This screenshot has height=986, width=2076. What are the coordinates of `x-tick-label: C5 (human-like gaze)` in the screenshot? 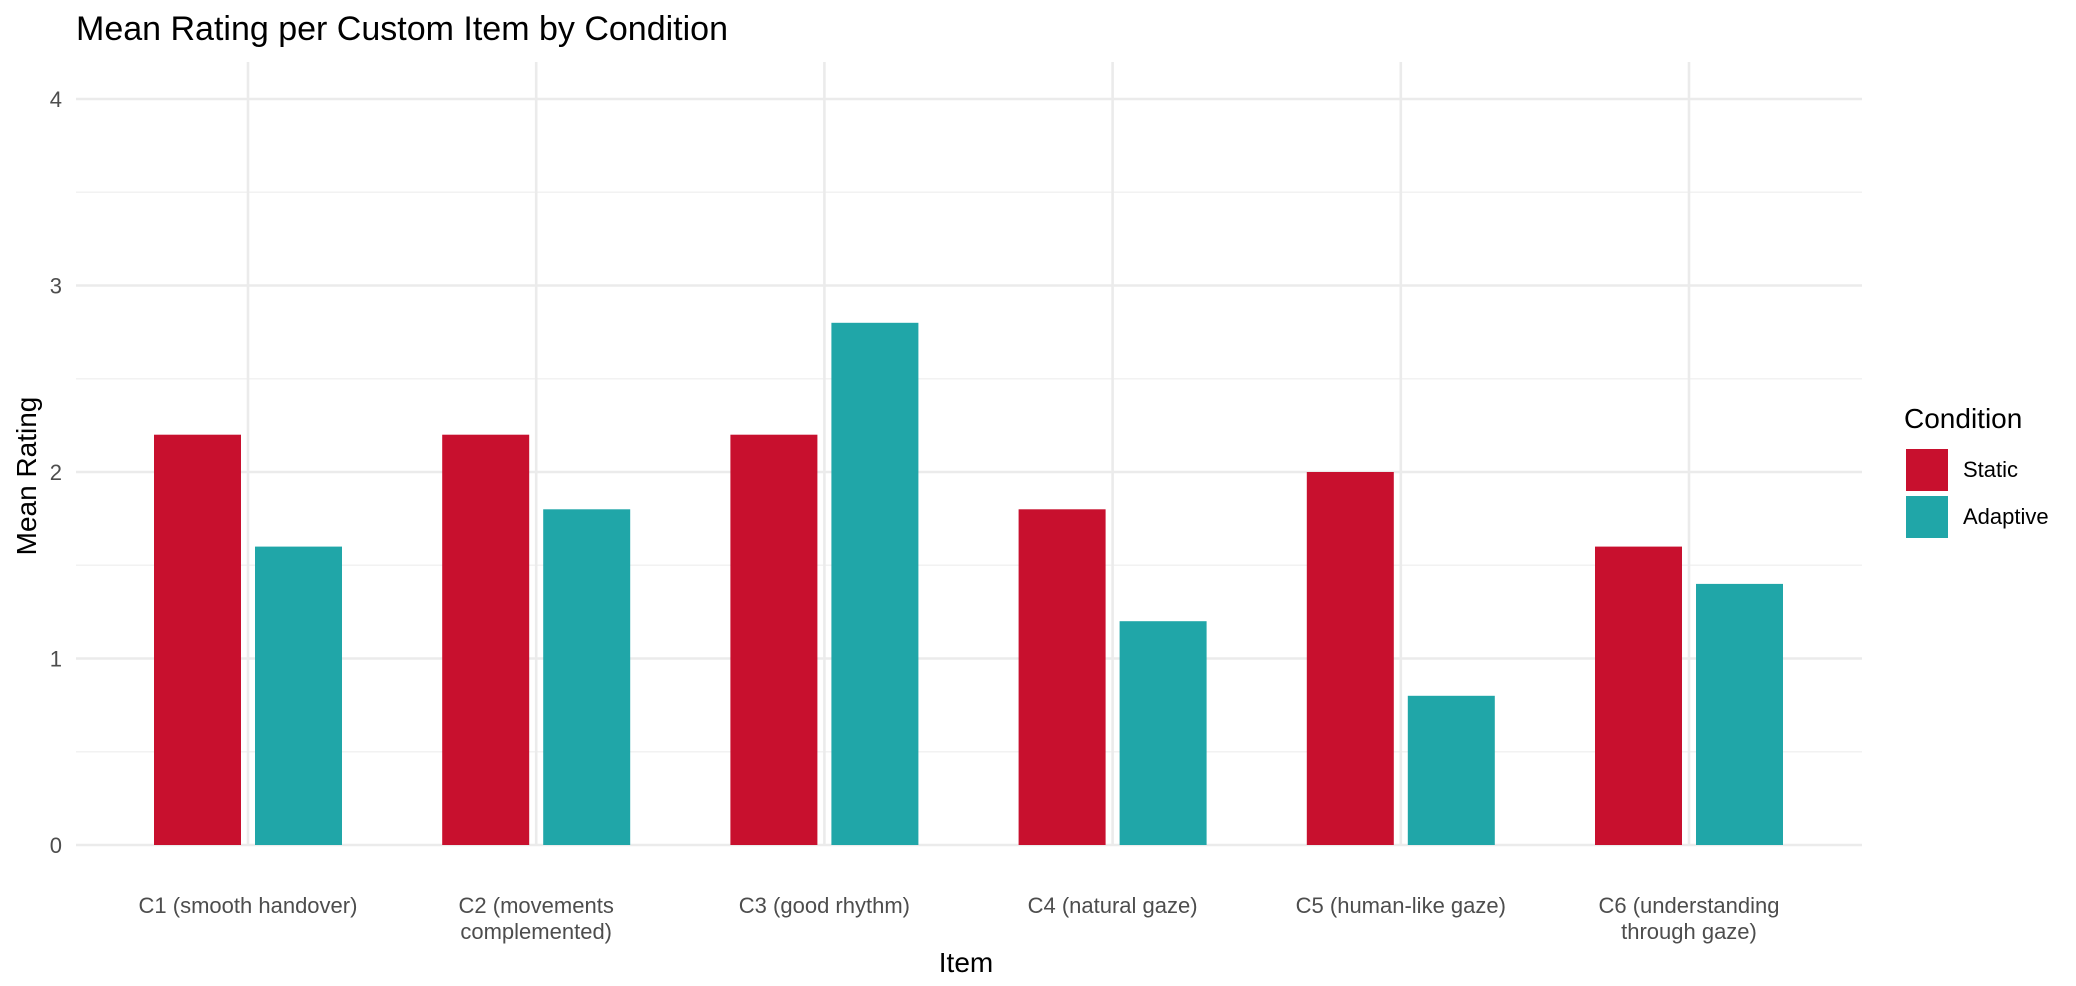 It's located at (1401, 905).